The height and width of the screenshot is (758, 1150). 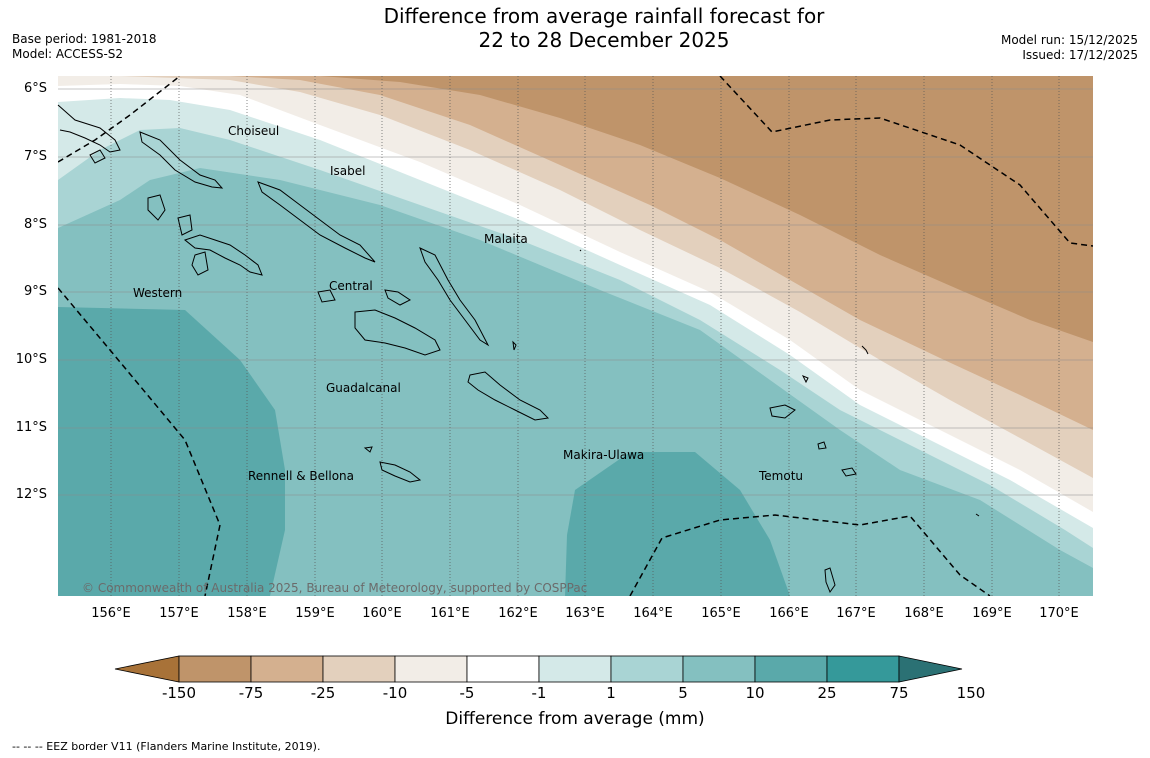 What do you see at coordinates (930, 669) in the screenshot?
I see `colorbar-extend-high` at bounding box center [930, 669].